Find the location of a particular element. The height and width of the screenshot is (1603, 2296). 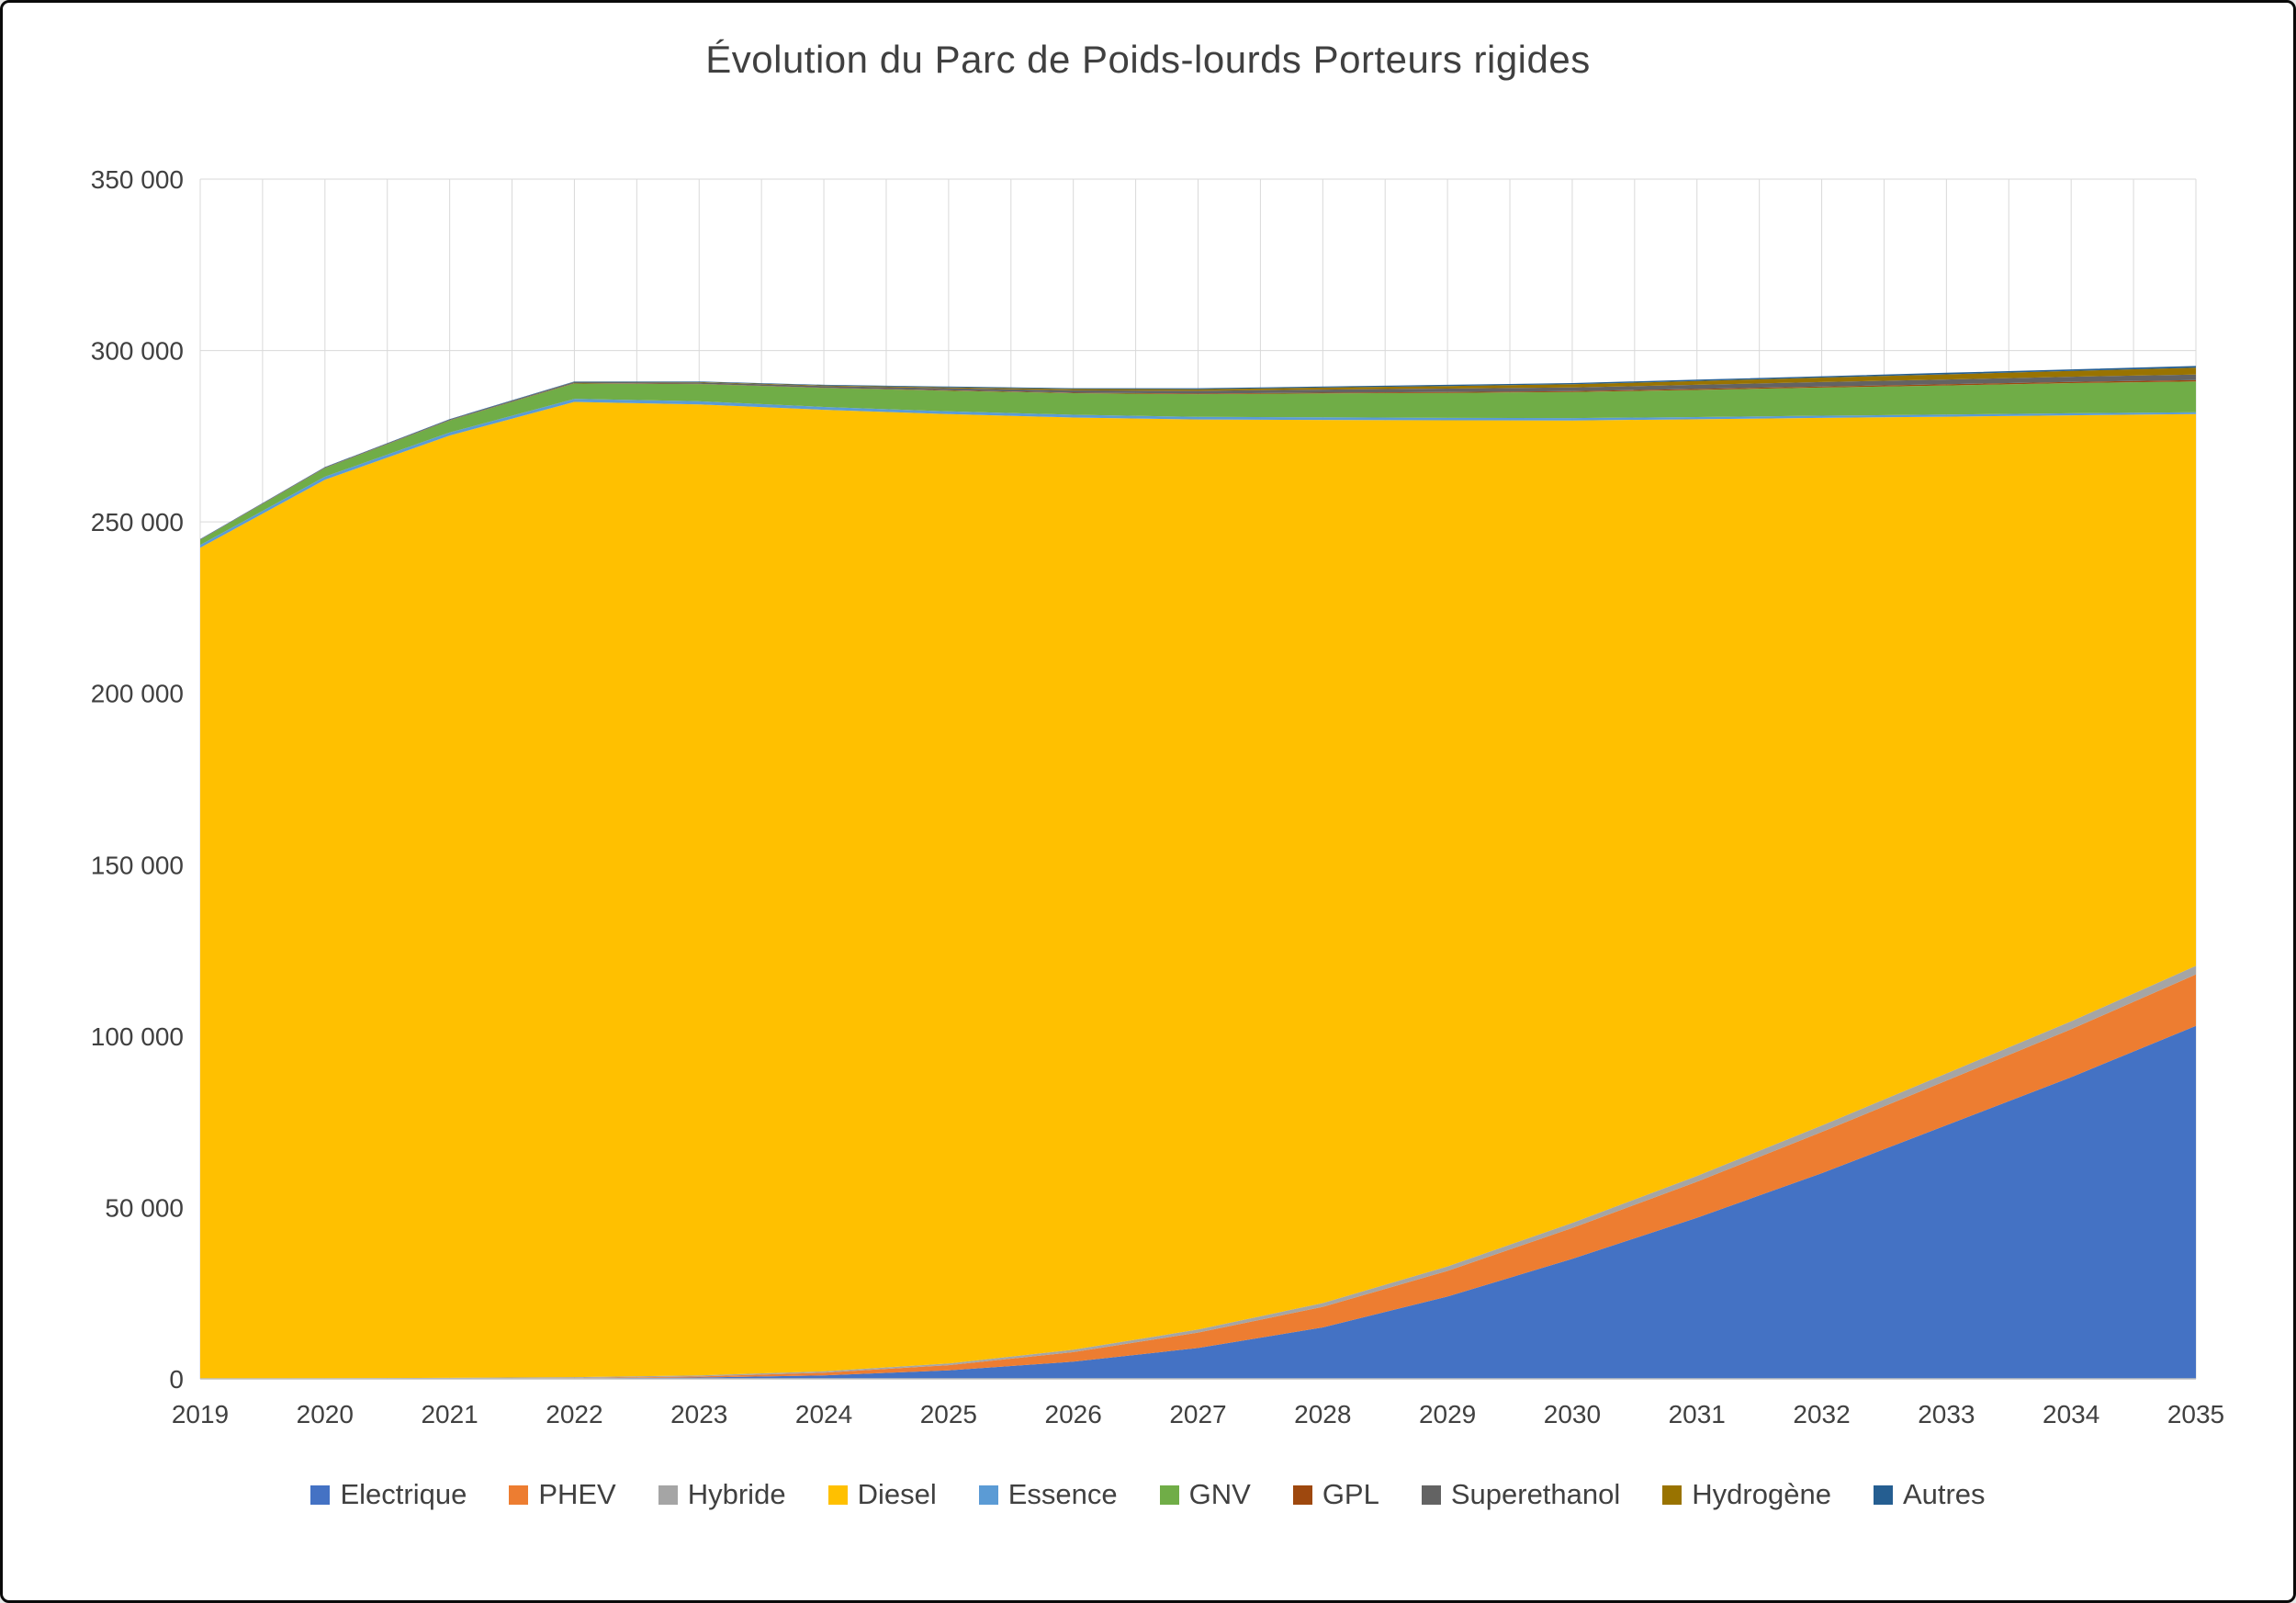

y-axis-tick-label: 0 is located at coordinates (176, 1379).